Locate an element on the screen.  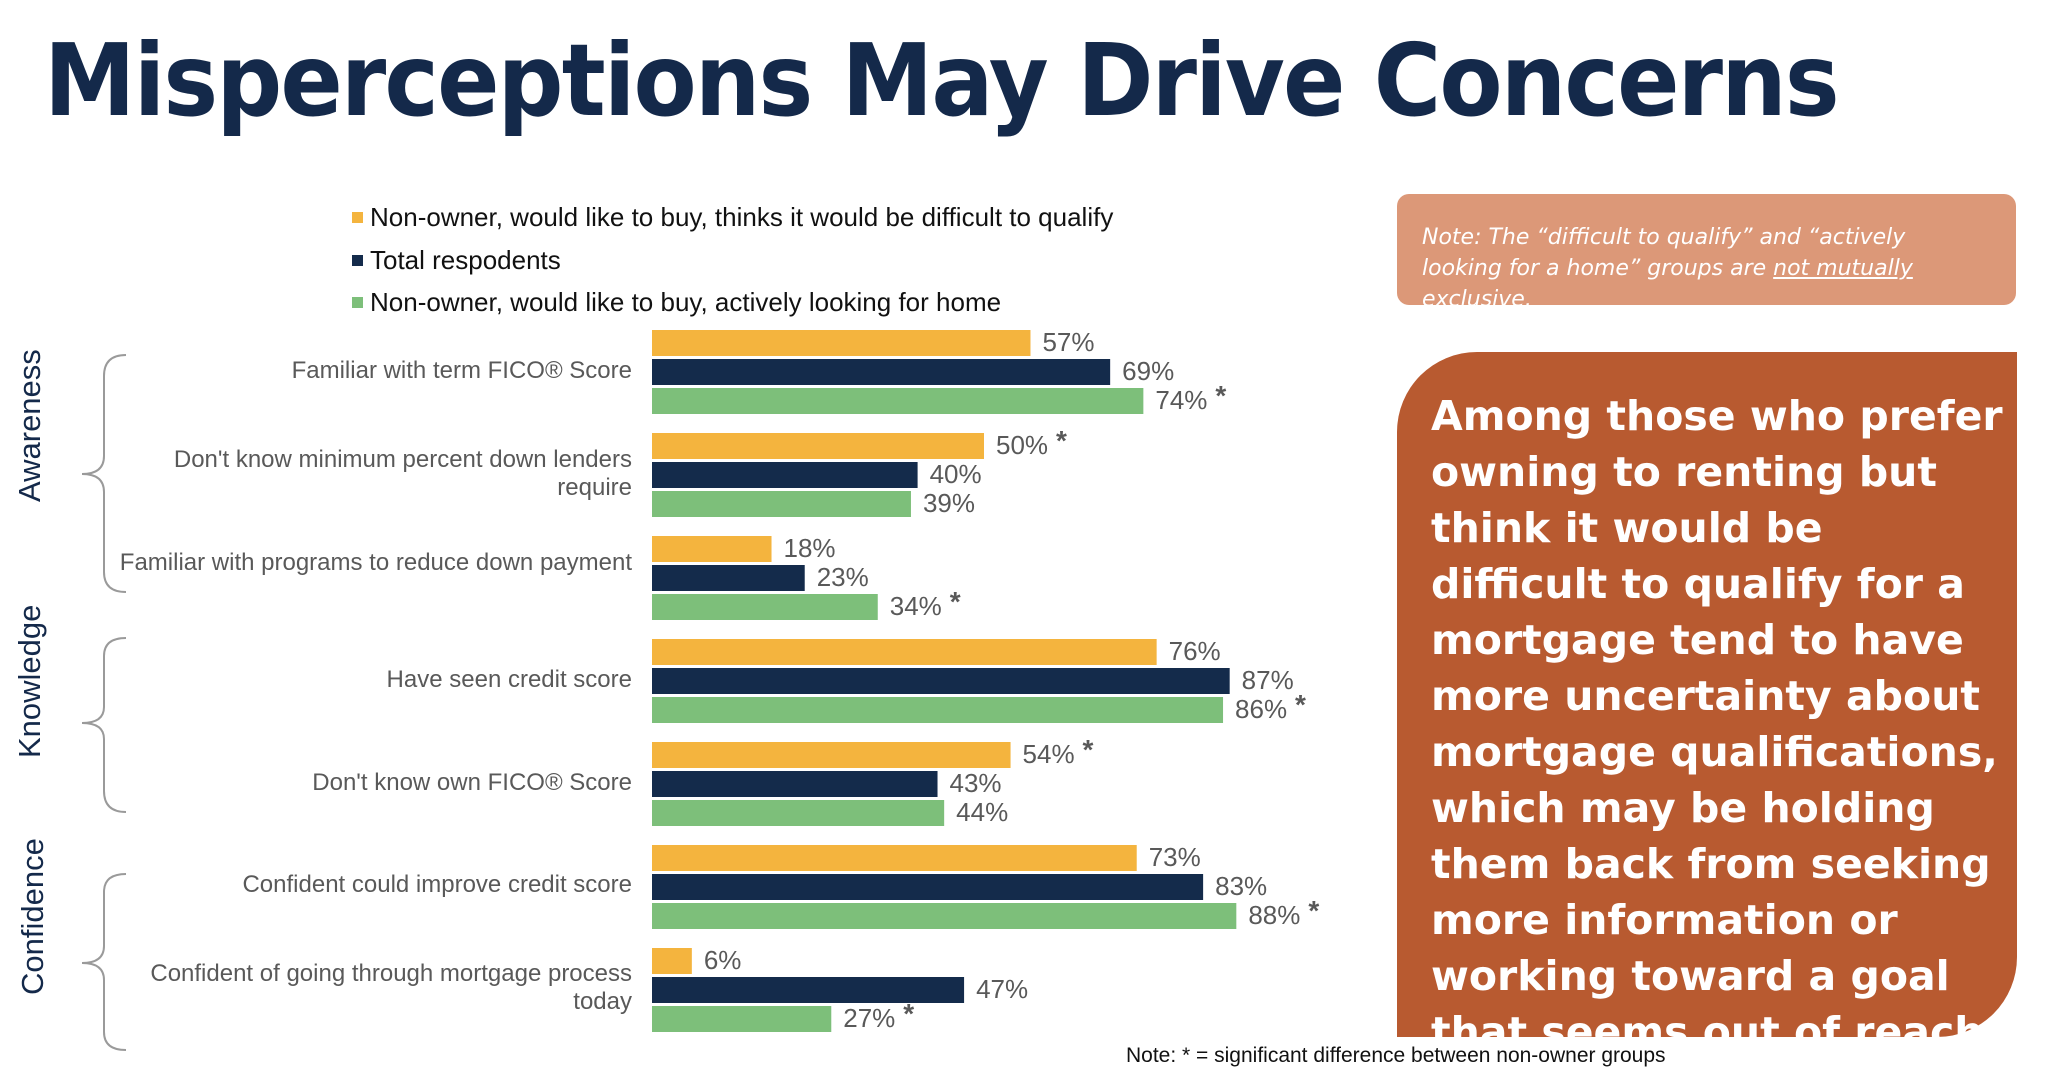
significance-marker-looking-0: * is located at coordinates (1220, 395).